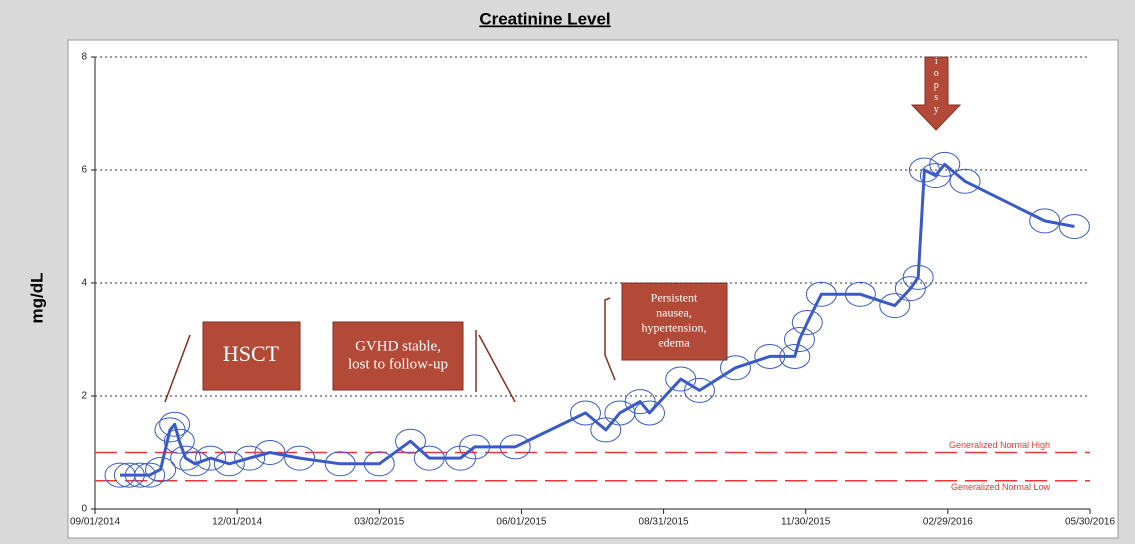 Image resolution: width=1135 pixels, height=544 pixels. What do you see at coordinates (806, 522) in the screenshot?
I see `x-tick-label: 11/30/2015` at bounding box center [806, 522].